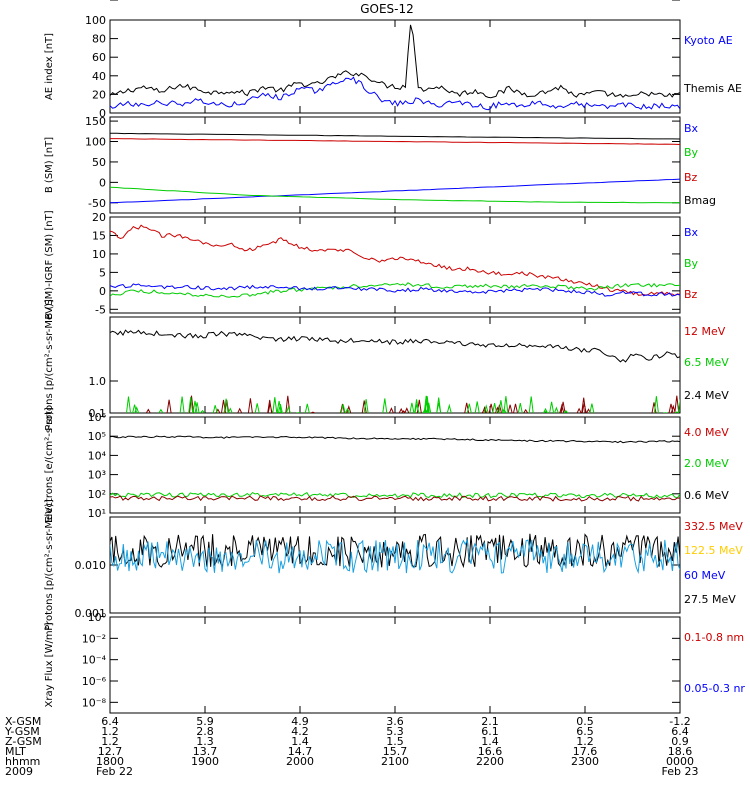 The image size is (750, 800). I want to click on footer-value: Feb 22, so click(114, 771).